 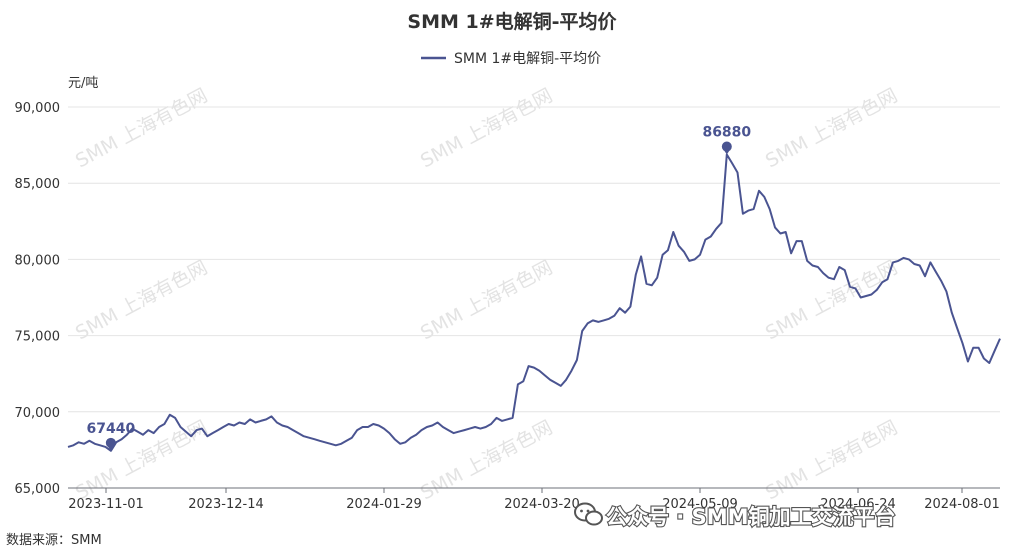 I want to click on y-tick-label: 70,000, so click(x=38, y=413).